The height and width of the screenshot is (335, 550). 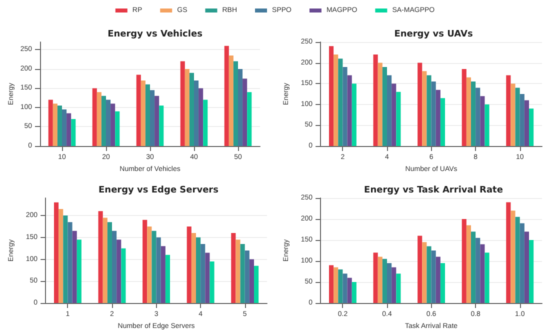 What do you see at coordinates (158, 191) in the screenshot?
I see `chart-title: Energy vs Edge Servers` at bounding box center [158, 191].